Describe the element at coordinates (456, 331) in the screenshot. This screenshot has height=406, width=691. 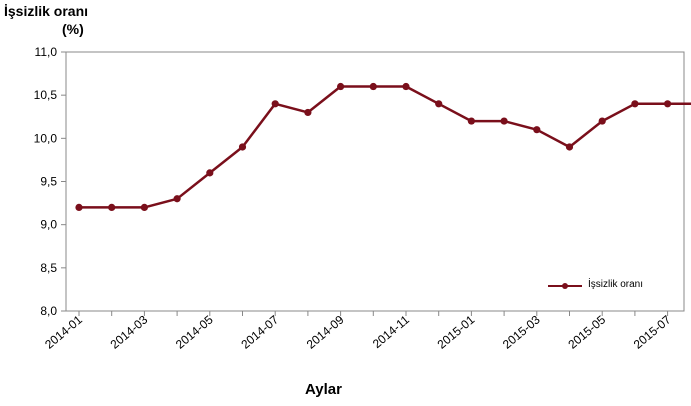
I see `x-tick-label: 2015-01` at that location.